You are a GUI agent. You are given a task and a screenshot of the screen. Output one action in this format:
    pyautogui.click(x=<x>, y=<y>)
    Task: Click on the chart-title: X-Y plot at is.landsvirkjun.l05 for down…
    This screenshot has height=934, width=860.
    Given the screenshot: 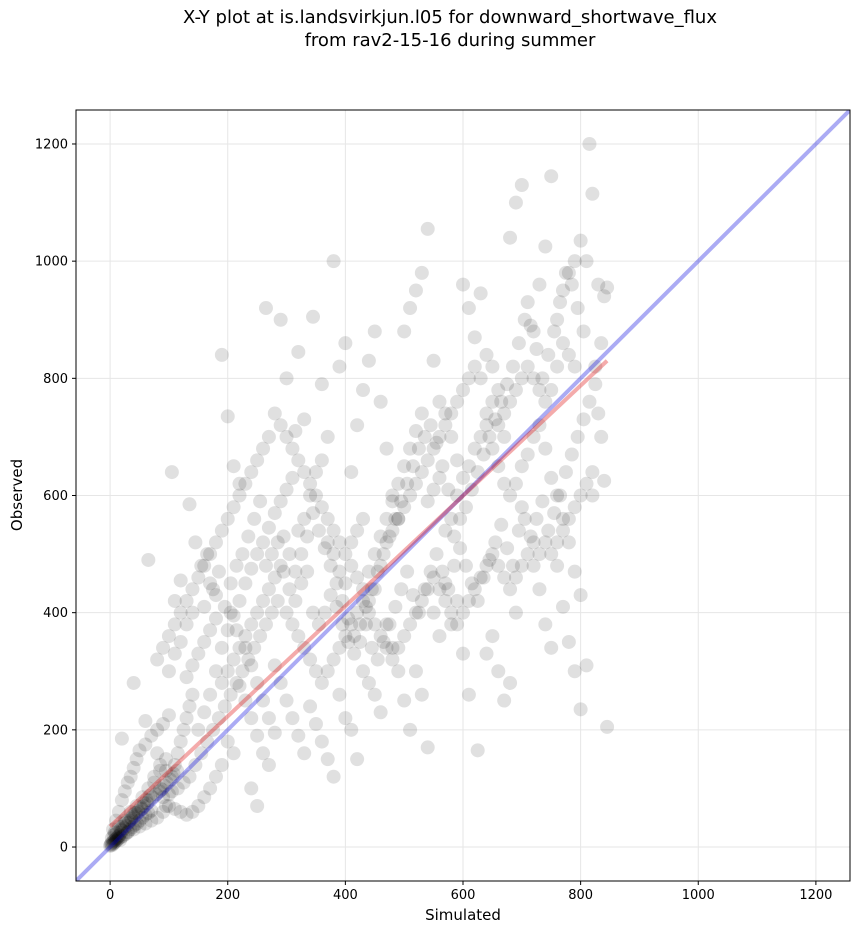 What is the action you would take?
    pyautogui.click(x=430, y=29)
    